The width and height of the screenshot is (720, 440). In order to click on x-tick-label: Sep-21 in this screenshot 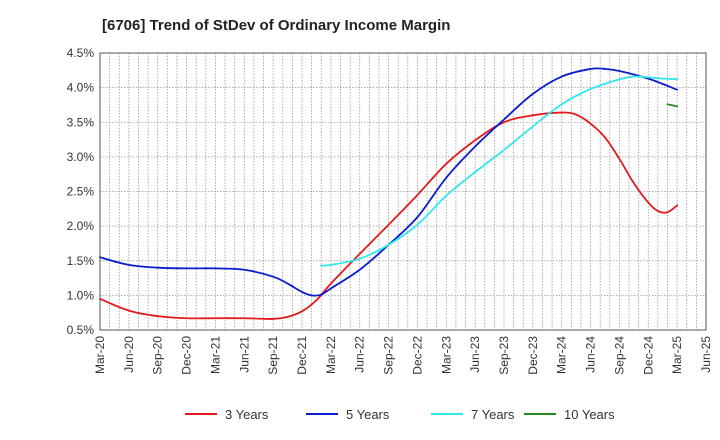, I will do `click(273, 355)`.